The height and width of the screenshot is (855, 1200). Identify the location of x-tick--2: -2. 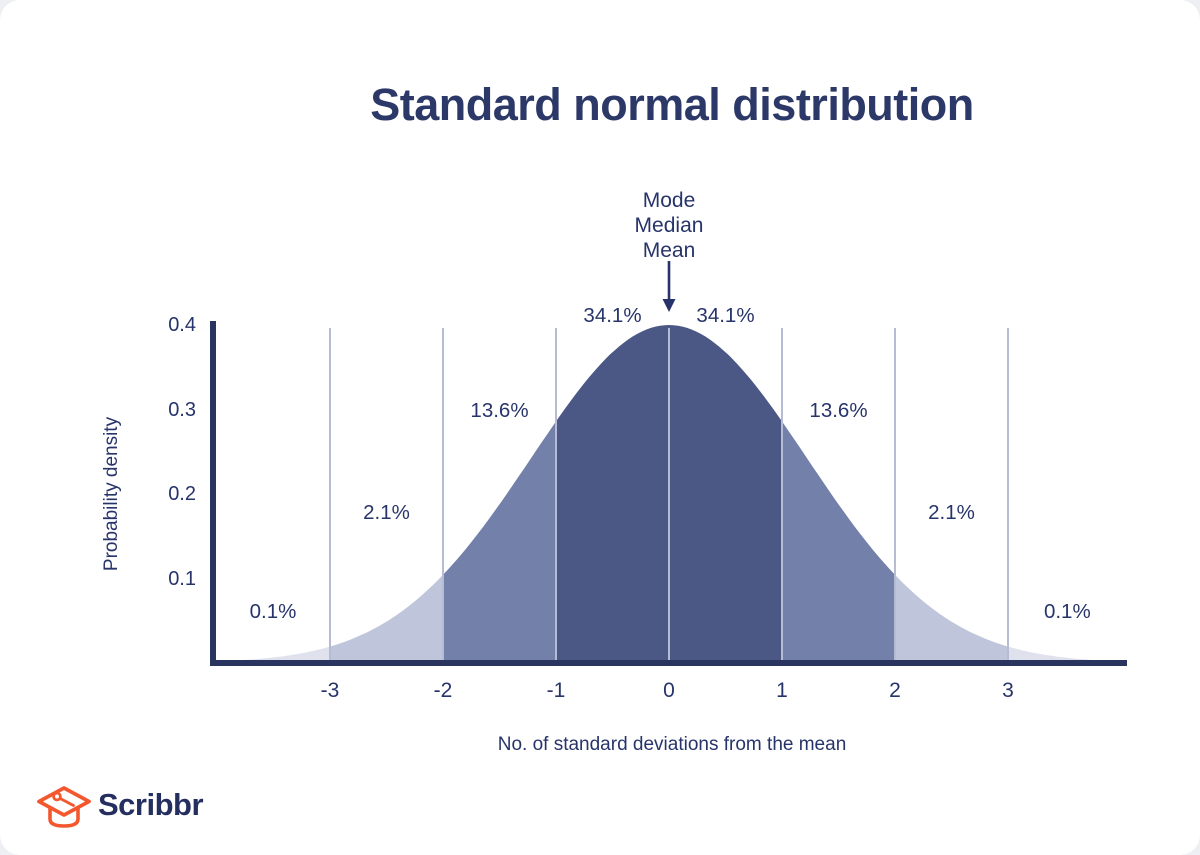
(443, 690).